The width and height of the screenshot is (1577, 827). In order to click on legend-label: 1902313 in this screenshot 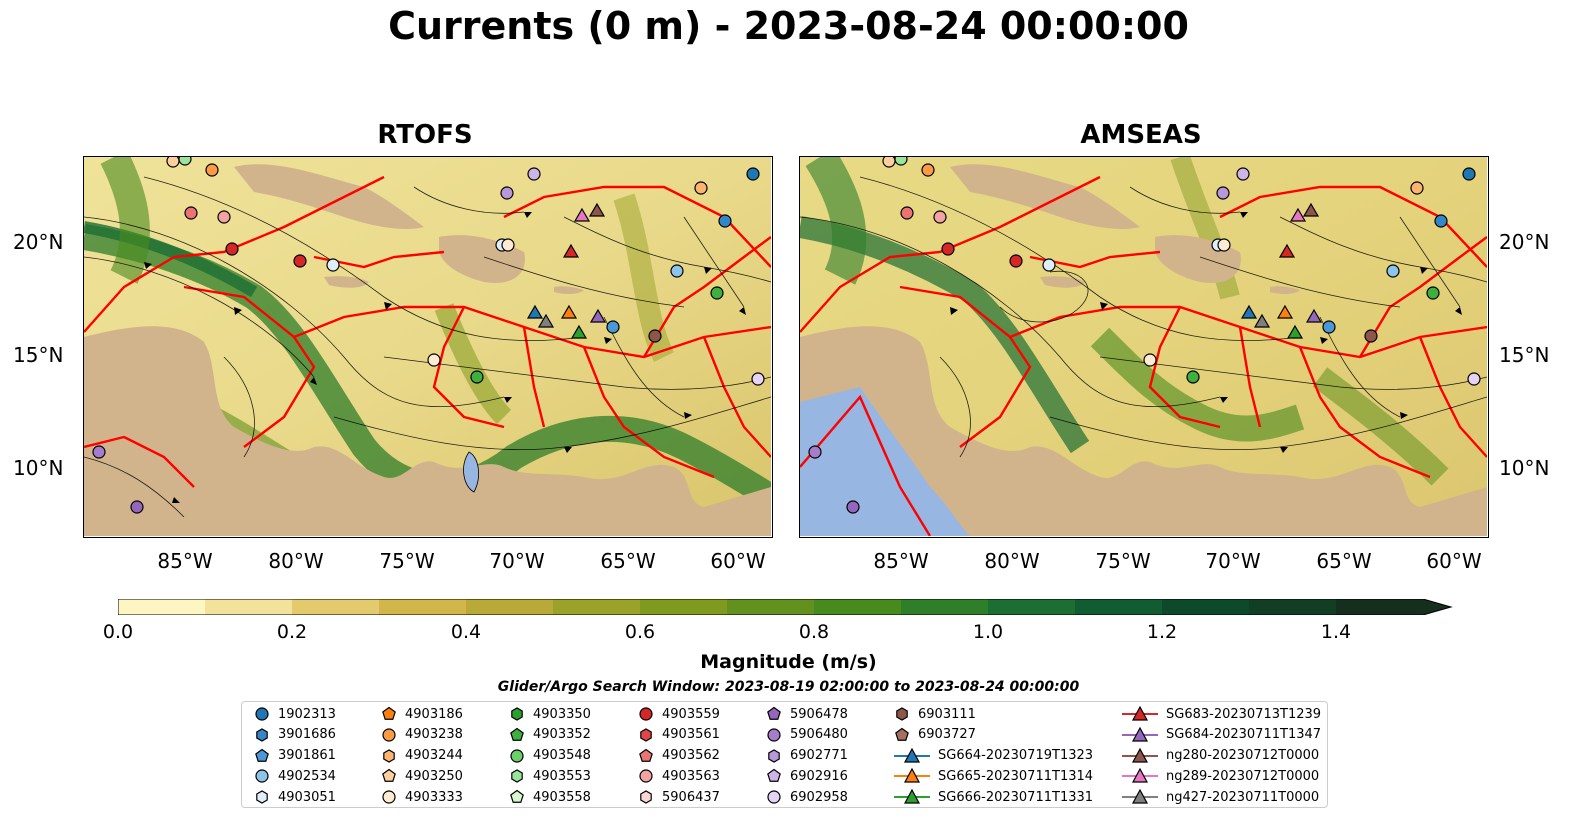, I will do `click(307, 714)`.